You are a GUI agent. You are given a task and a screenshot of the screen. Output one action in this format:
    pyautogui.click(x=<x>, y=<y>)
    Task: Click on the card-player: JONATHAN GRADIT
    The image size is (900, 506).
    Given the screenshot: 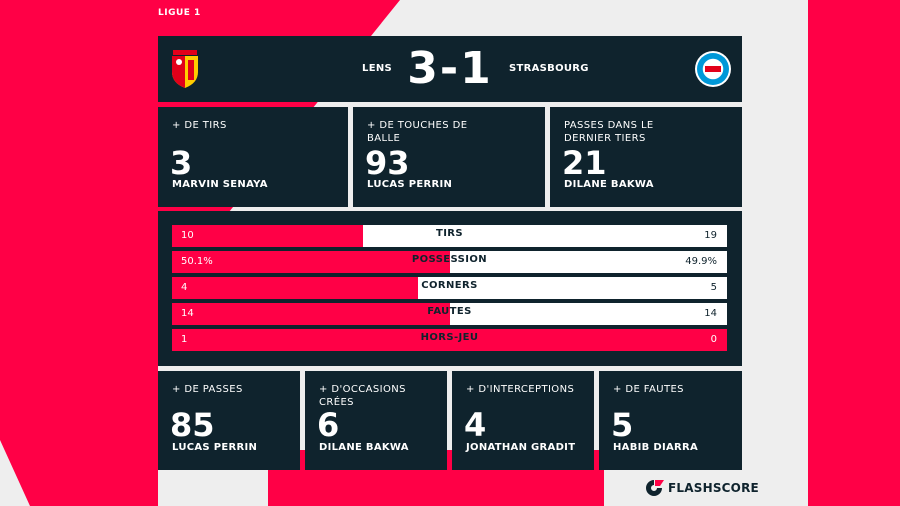 What is the action you would take?
    pyautogui.click(x=521, y=447)
    